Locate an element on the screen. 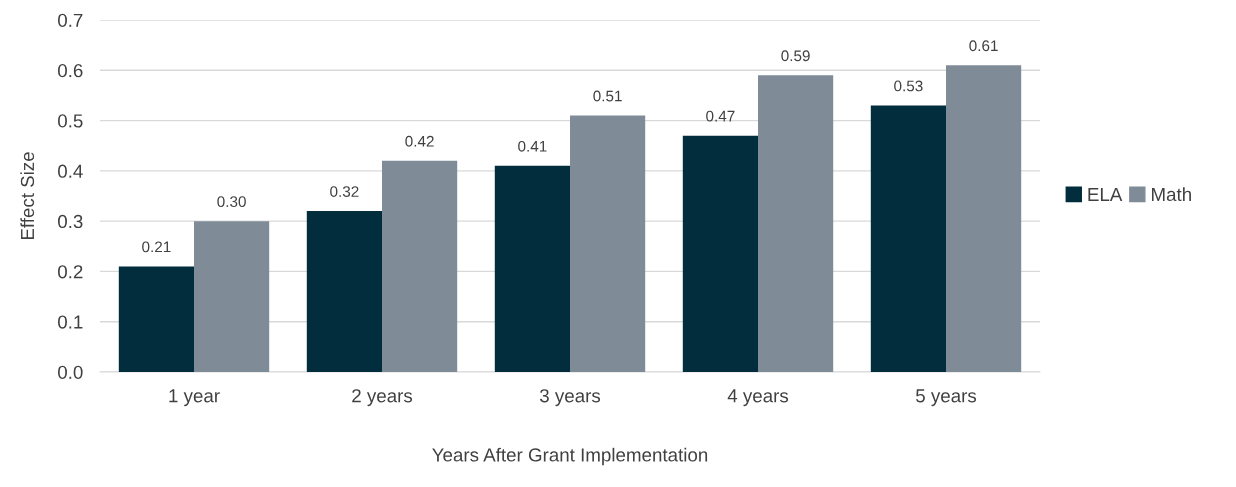  x-axis-title: Years After Grant Implementation is located at coordinates (570, 456).